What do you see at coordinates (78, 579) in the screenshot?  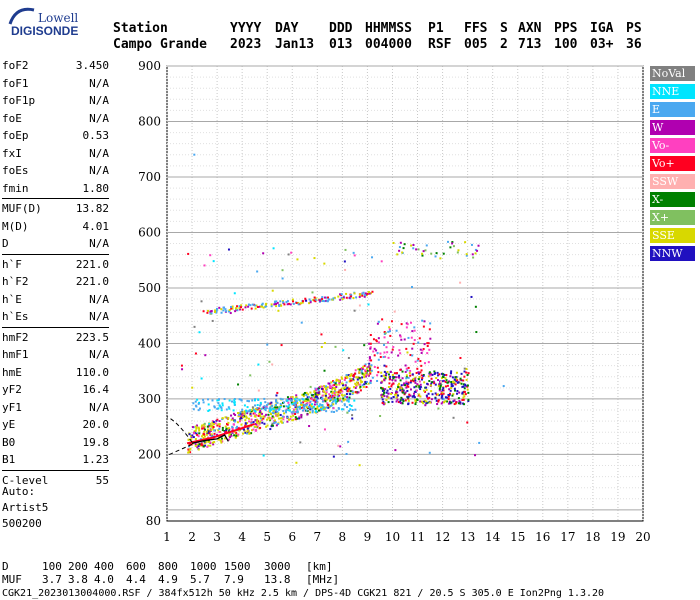 I see `footer-muf-value: 3.8` at bounding box center [78, 579].